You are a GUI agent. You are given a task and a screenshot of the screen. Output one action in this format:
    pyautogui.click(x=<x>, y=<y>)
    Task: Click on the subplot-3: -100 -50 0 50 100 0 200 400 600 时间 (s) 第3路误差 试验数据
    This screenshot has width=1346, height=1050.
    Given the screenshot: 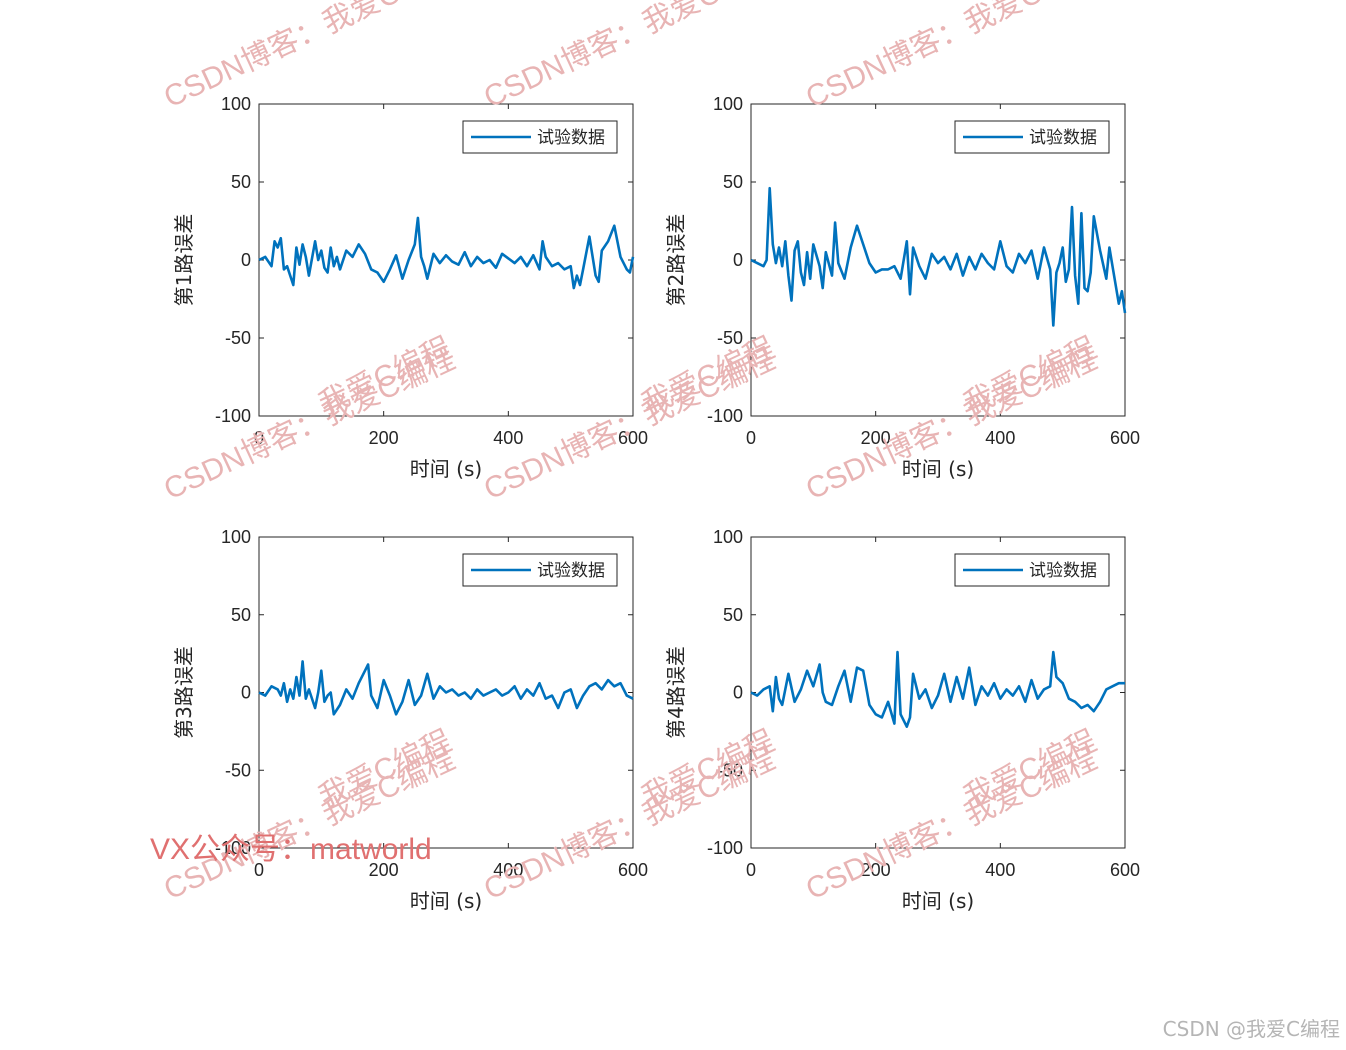 What is the action you would take?
    pyautogui.click(x=410, y=720)
    